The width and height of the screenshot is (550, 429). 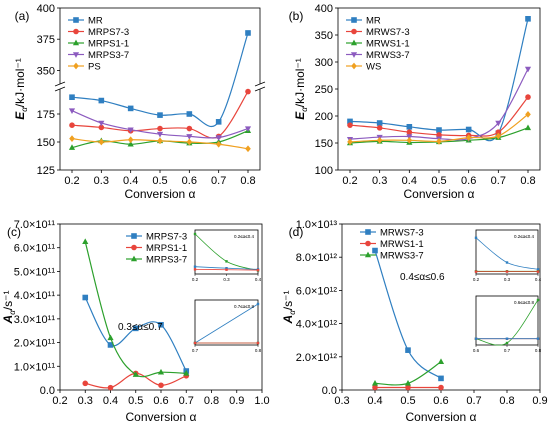 I want to click on panel-d-series-line, so click(x=408, y=314).